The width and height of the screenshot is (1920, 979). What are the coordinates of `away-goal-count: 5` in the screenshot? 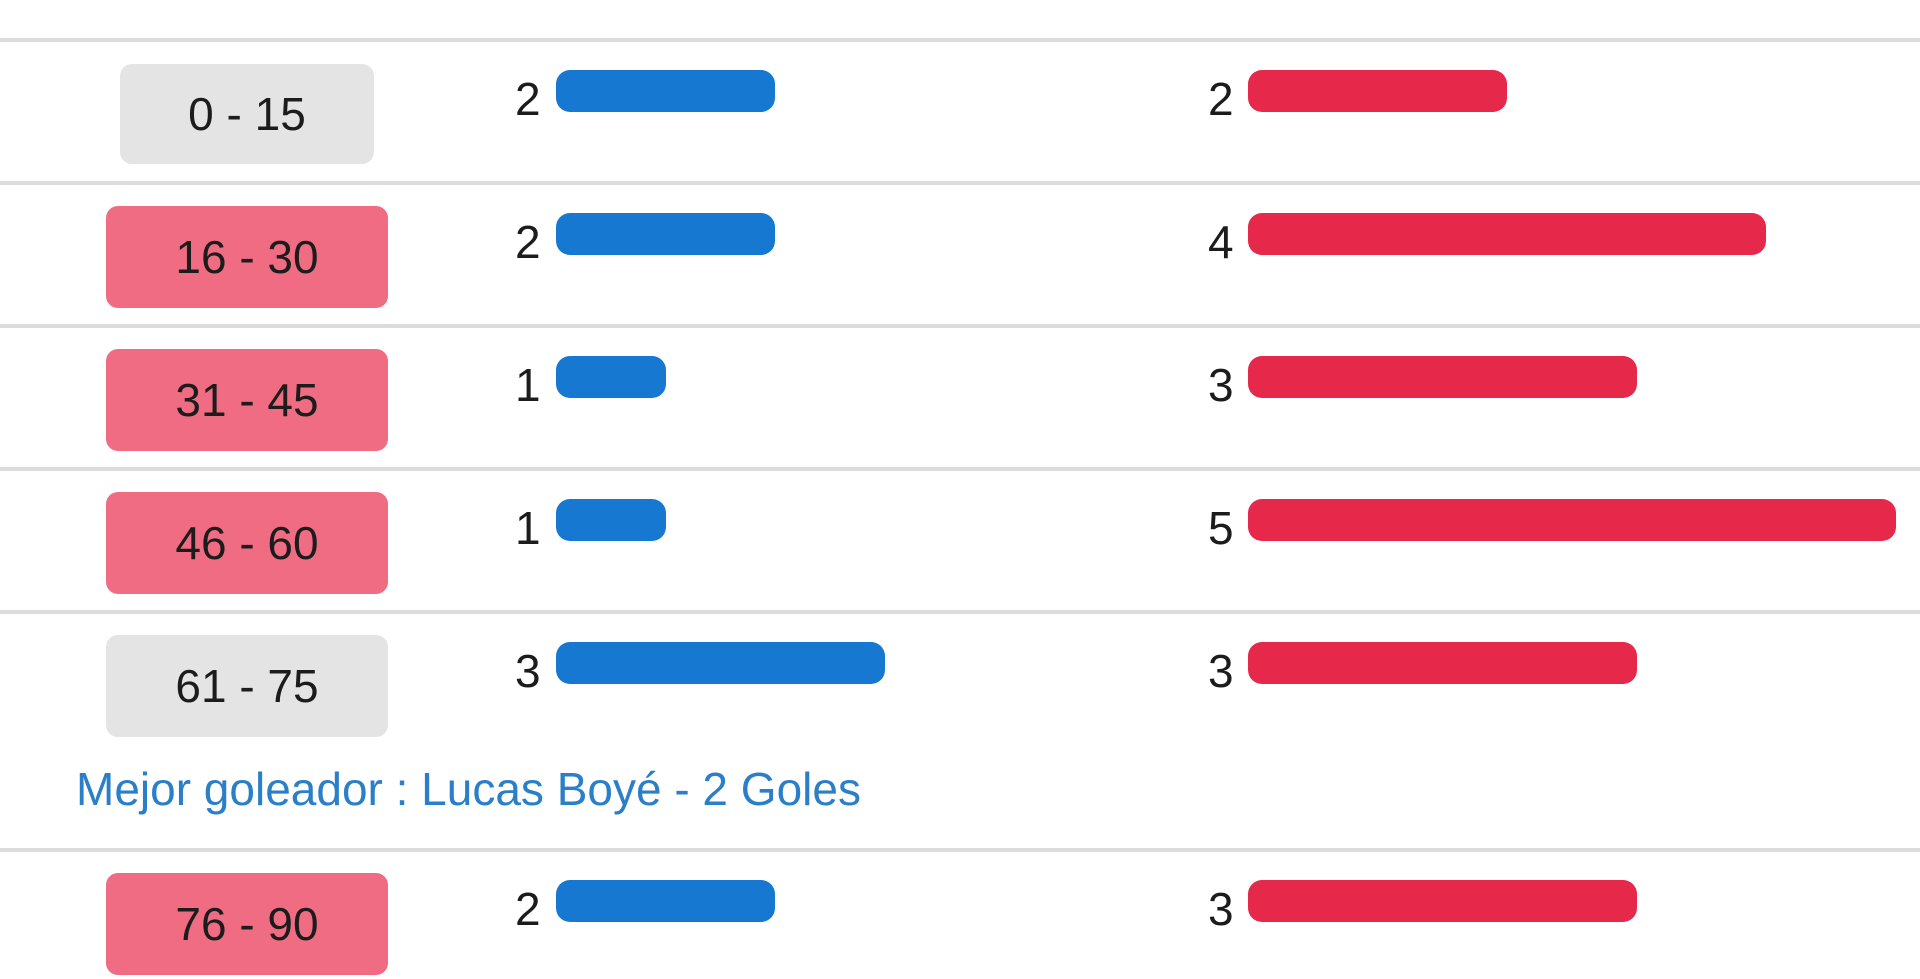 It's located at (1221, 528).